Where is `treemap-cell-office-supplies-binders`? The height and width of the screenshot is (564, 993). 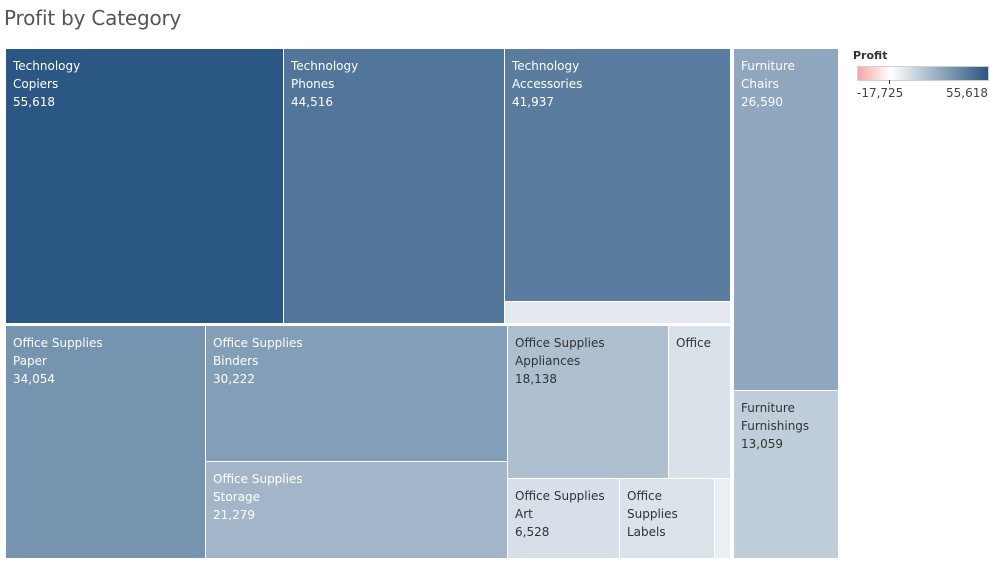 treemap-cell-office-supplies-binders is located at coordinates (356, 393).